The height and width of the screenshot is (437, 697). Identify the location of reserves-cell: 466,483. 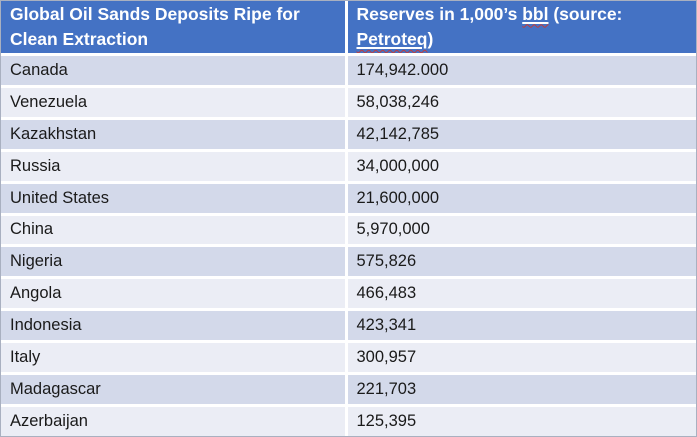
(520, 294).